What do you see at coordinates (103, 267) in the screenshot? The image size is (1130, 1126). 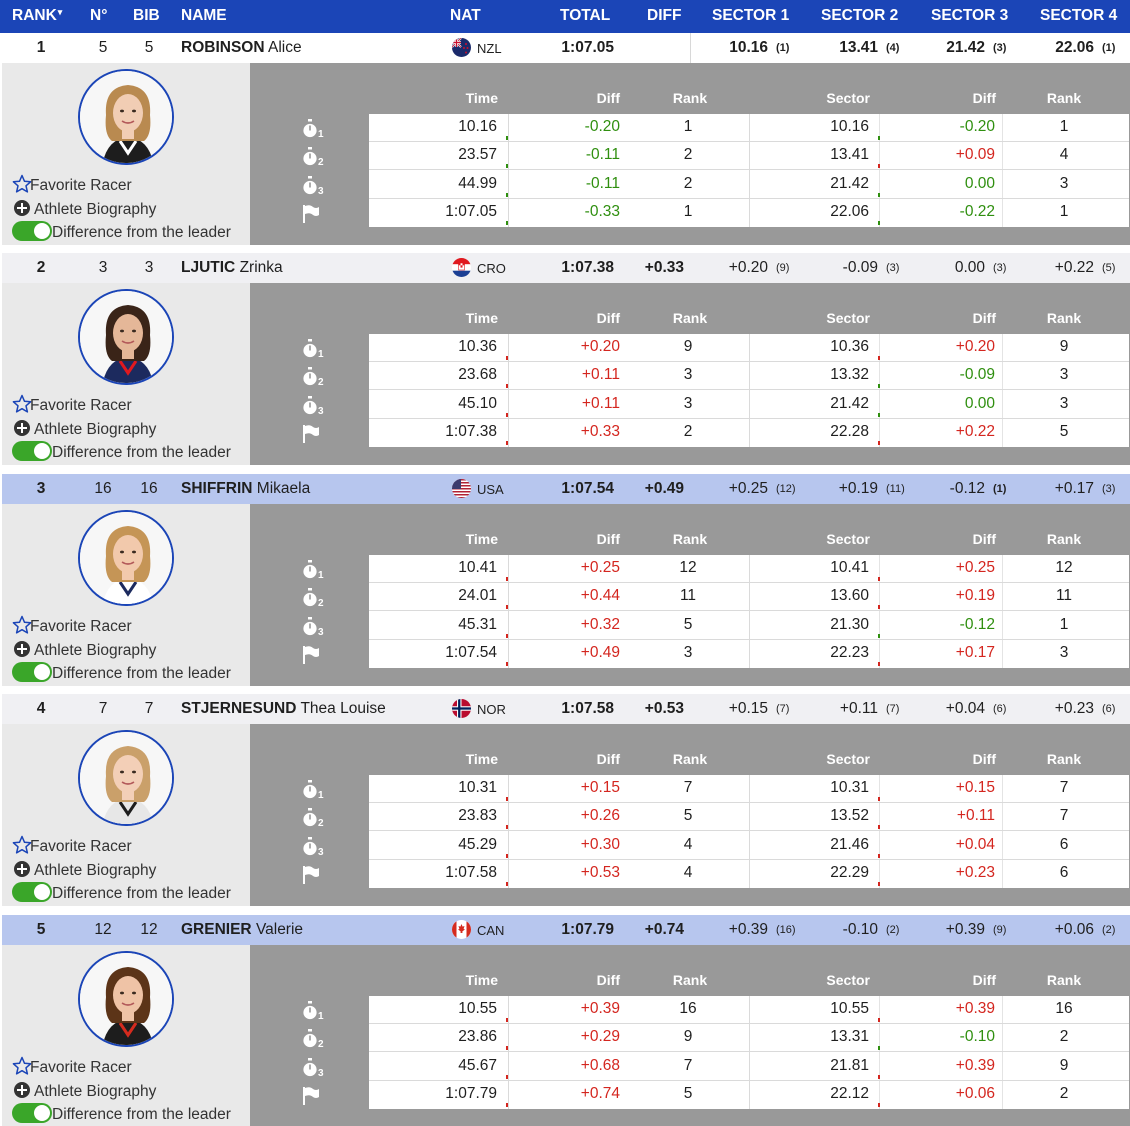 I see `number-value: 3` at bounding box center [103, 267].